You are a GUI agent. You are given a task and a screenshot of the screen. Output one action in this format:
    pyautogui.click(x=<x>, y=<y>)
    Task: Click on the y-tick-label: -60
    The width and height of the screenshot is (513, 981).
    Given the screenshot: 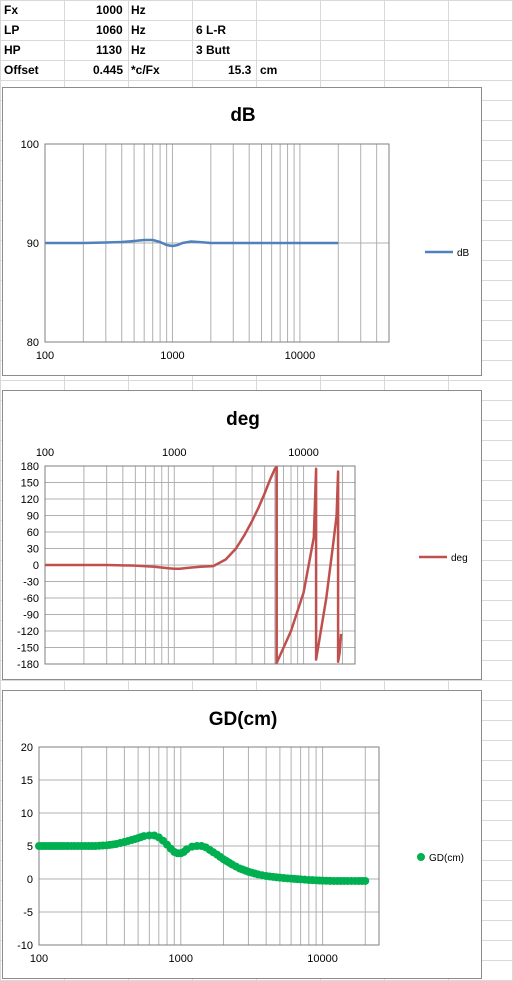 What is the action you would take?
    pyautogui.click(x=31, y=599)
    